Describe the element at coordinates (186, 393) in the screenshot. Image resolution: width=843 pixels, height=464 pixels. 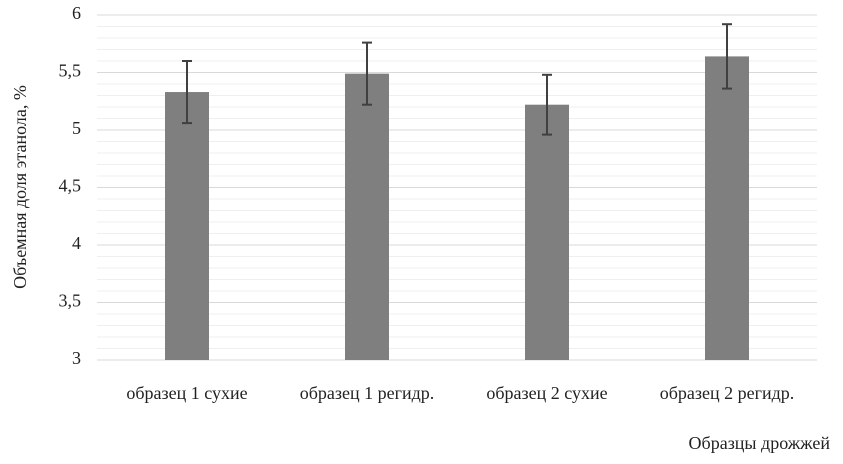
I see `x-tick-label: образец 1 сухие` at that location.